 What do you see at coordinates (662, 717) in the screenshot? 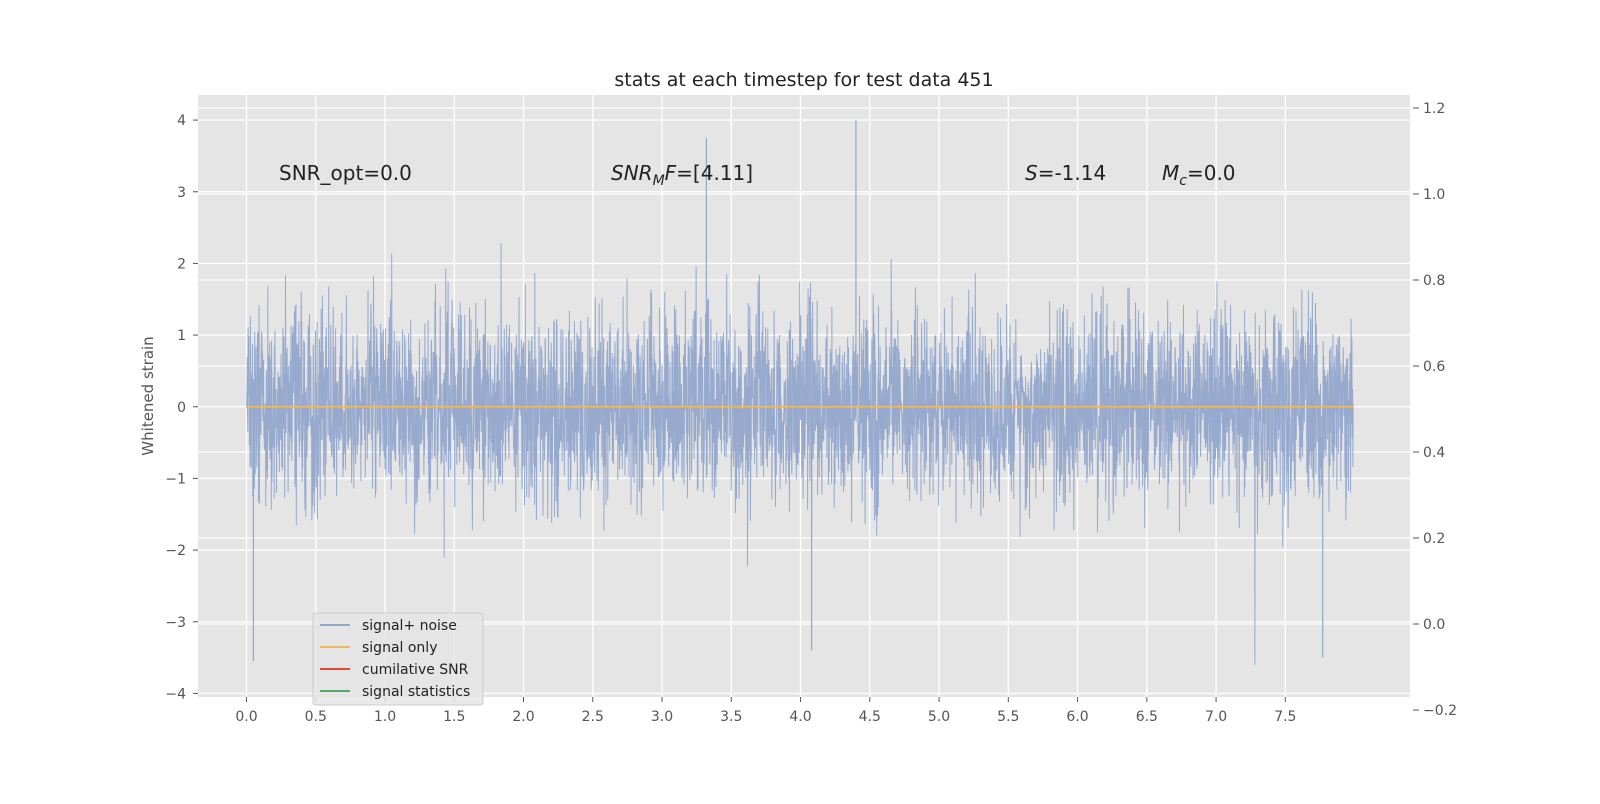
I see `x-tick-label: 3.0` at bounding box center [662, 717].